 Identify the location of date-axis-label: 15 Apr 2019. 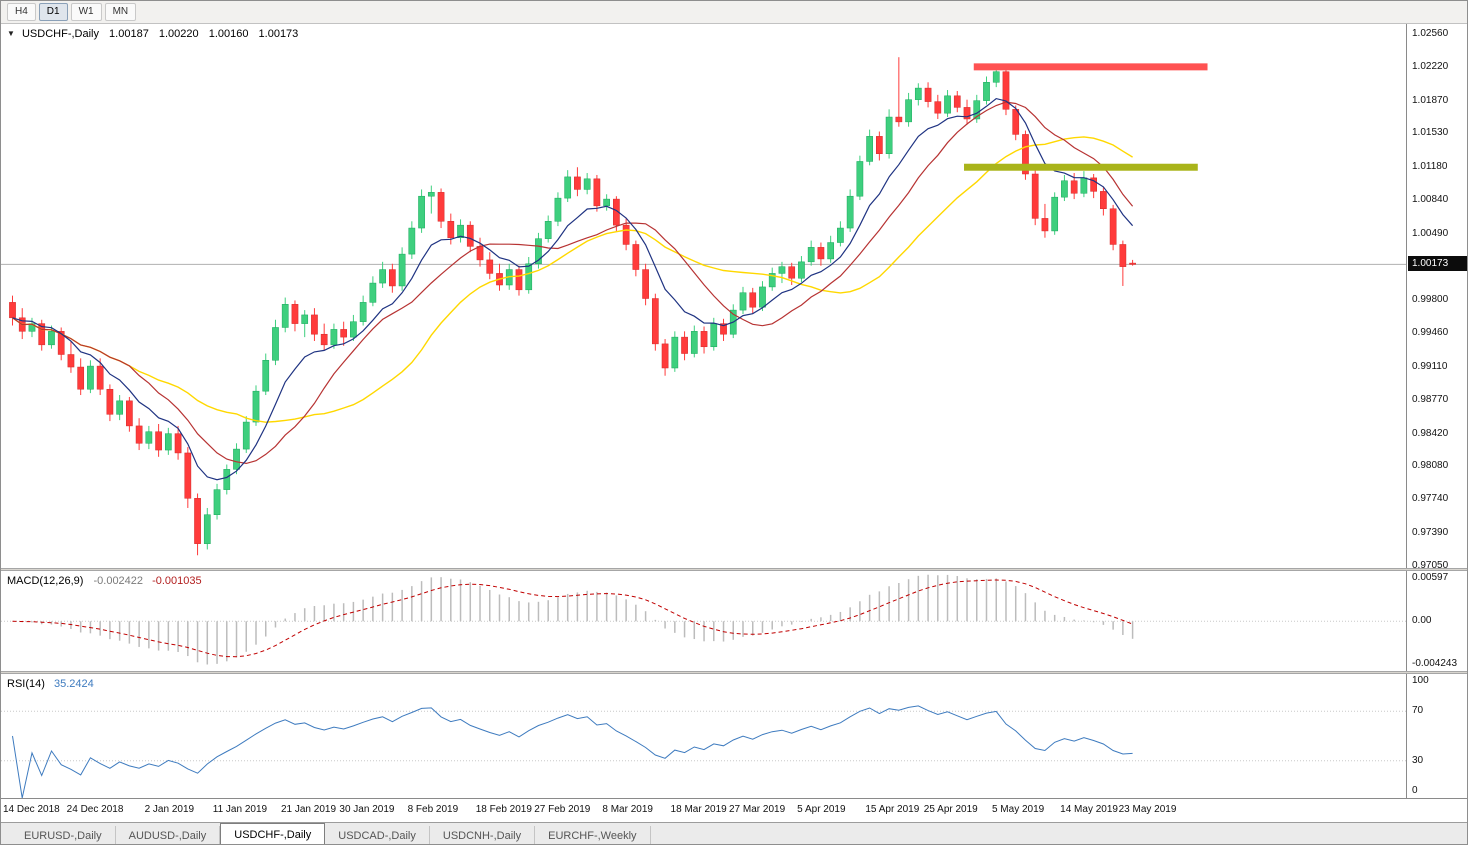
(892, 809).